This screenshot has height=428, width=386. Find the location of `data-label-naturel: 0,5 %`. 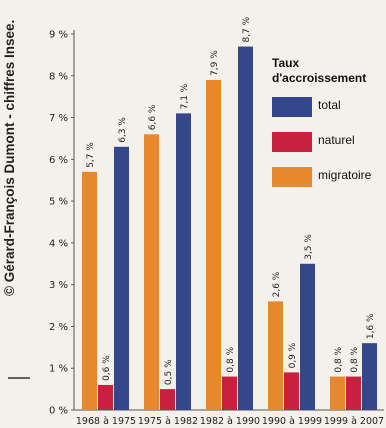

data-label-naturel: 0,5 % is located at coordinates (169, 372).